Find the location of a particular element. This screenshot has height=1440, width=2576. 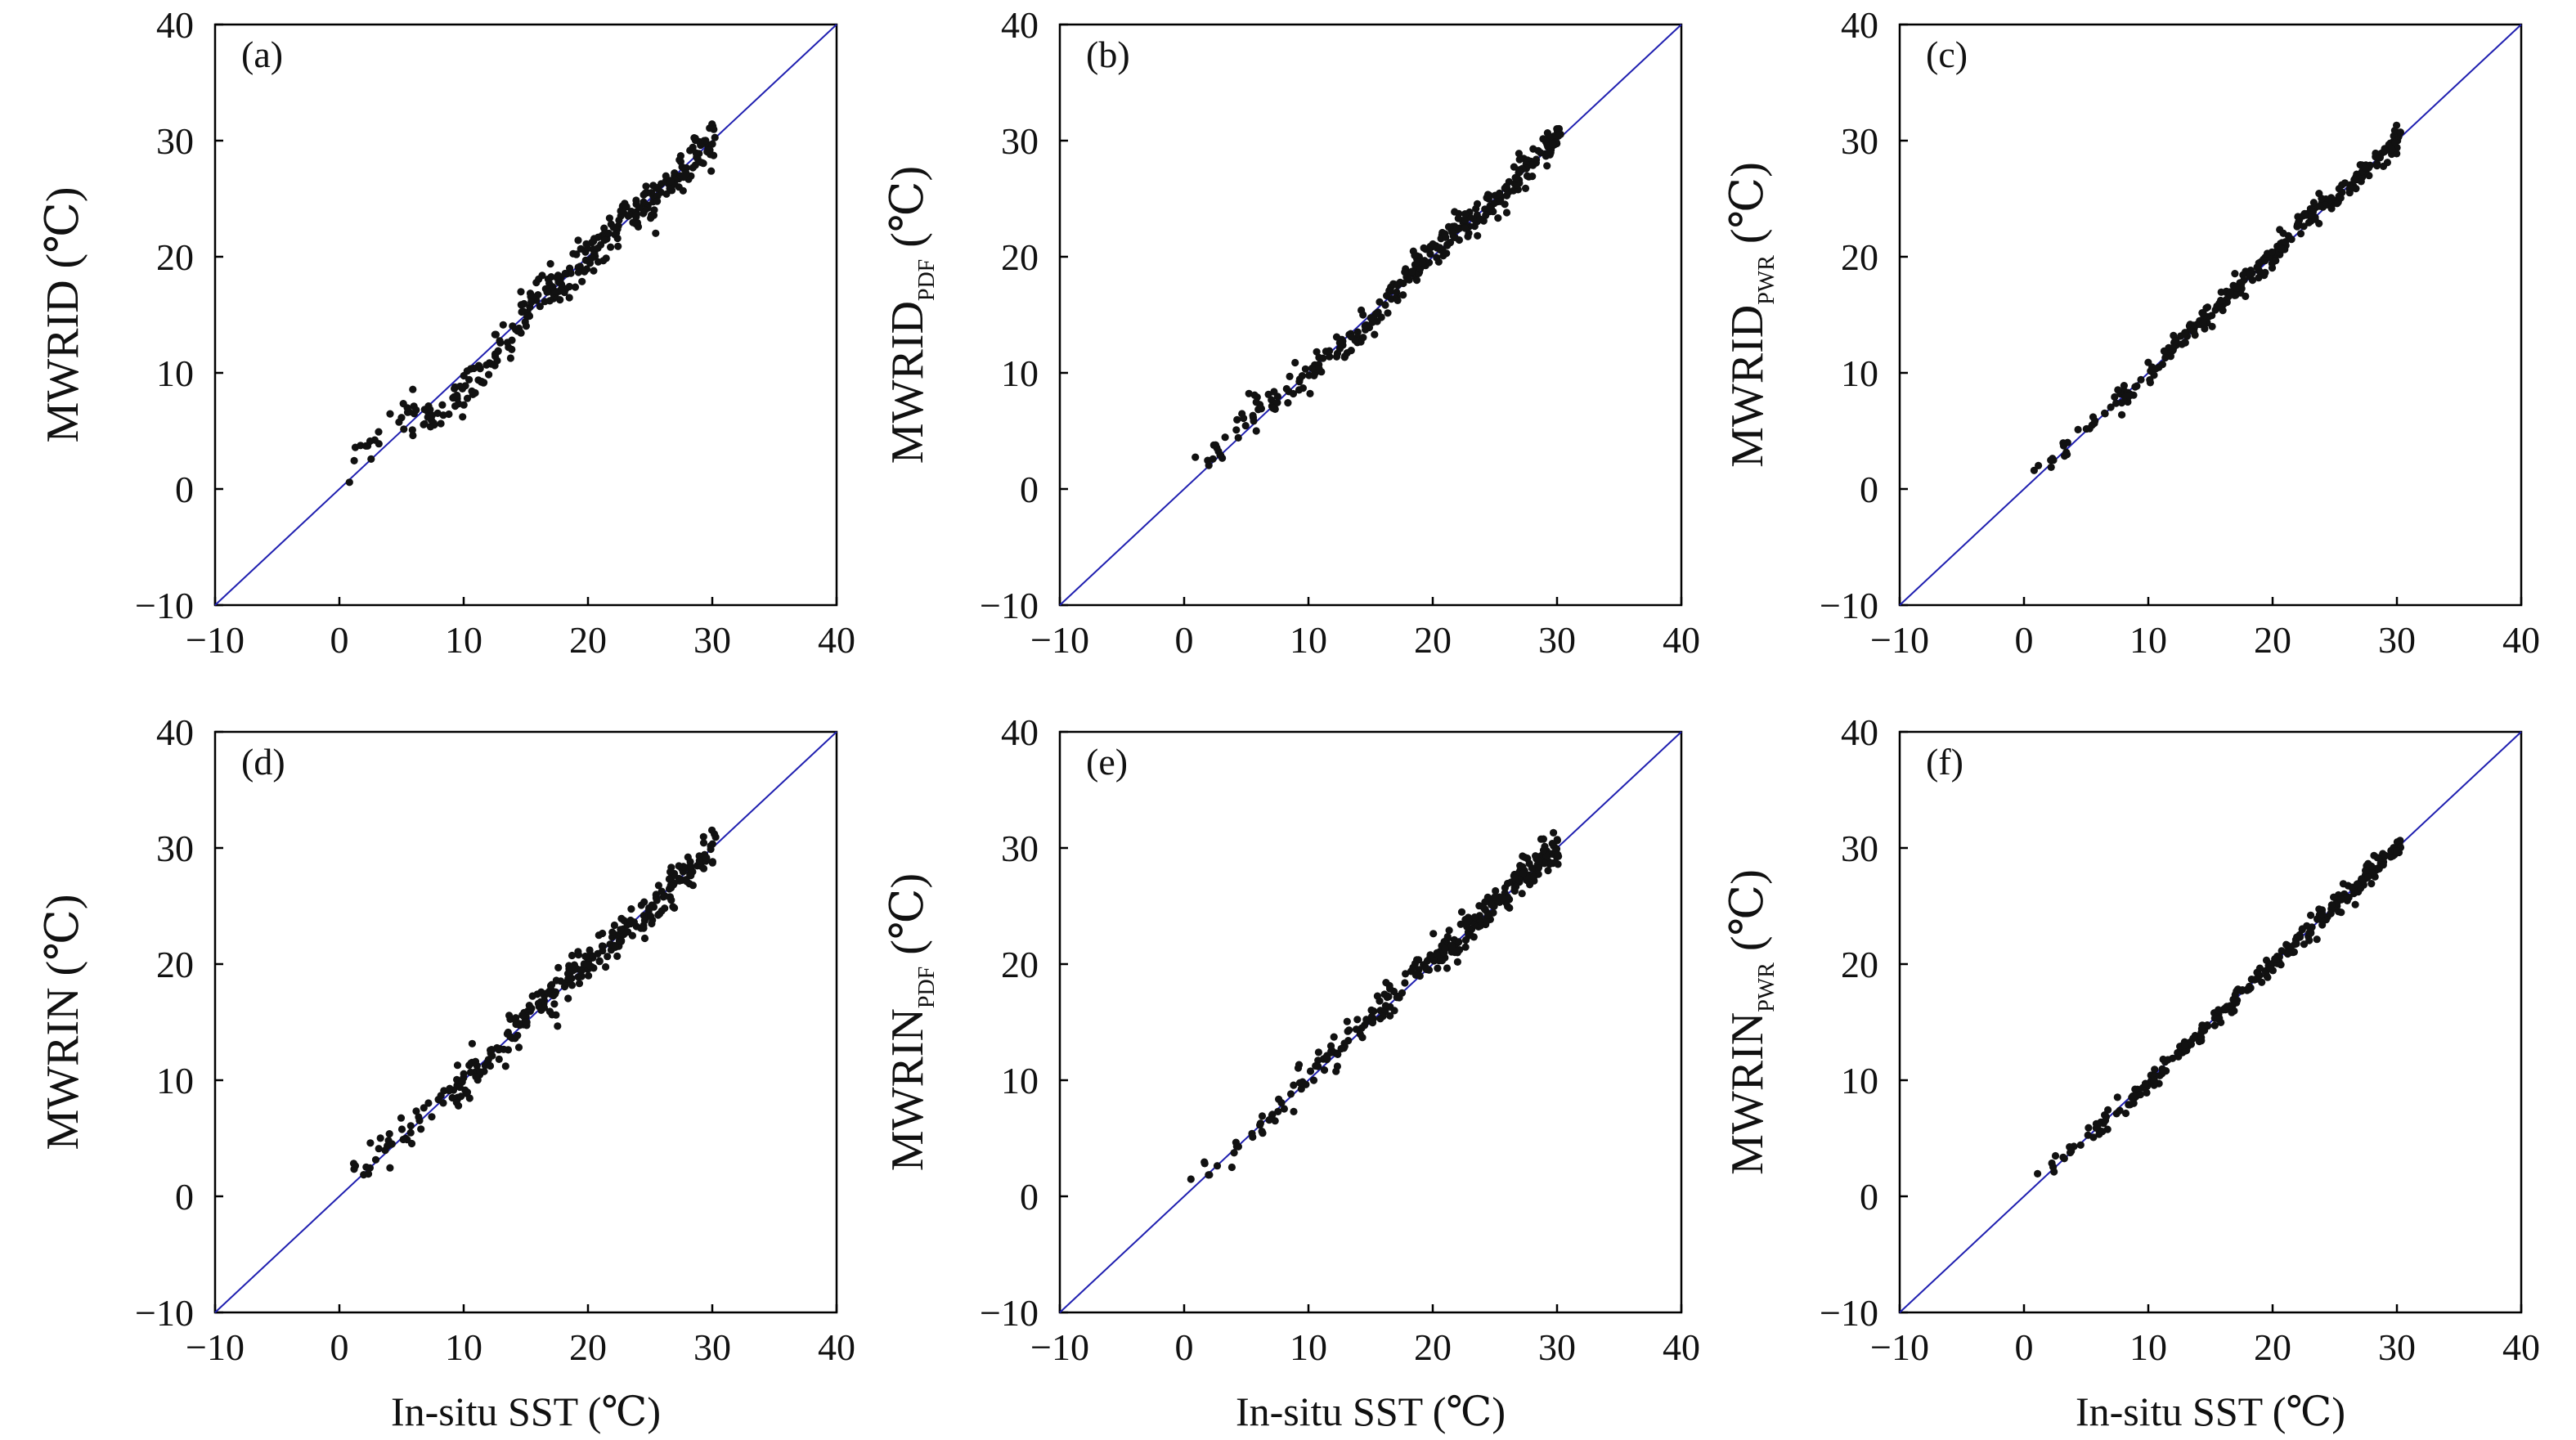

y-axis-label-main: MWRIN is located at coordinates (908, 1089).